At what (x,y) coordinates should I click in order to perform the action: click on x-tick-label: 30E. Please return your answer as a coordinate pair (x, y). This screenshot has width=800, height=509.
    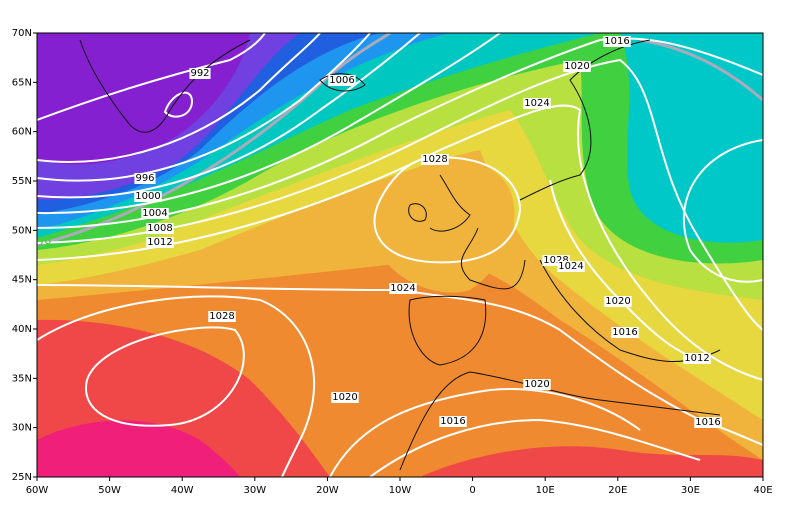
    Looking at the image, I should click on (690, 490).